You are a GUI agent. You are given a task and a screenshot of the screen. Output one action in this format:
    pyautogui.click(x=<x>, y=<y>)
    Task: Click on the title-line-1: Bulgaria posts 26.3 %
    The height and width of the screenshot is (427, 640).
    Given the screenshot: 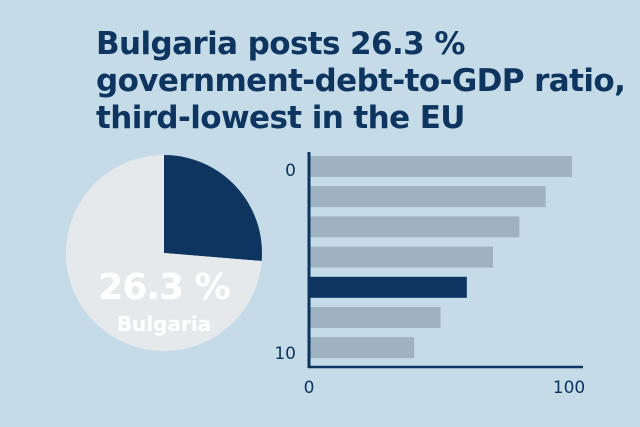 What is the action you would take?
    pyautogui.click(x=280, y=44)
    